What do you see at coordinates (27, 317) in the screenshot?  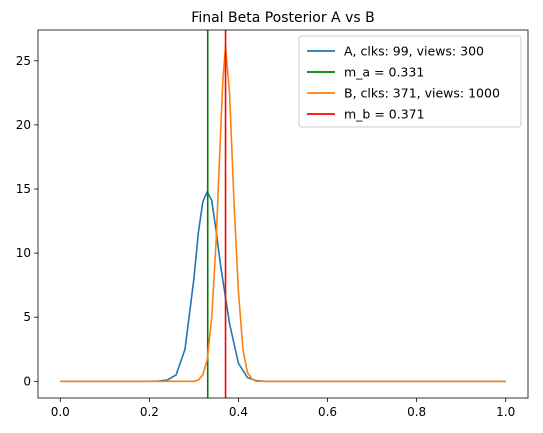 I see `y-tick-label: 5` at bounding box center [27, 317].